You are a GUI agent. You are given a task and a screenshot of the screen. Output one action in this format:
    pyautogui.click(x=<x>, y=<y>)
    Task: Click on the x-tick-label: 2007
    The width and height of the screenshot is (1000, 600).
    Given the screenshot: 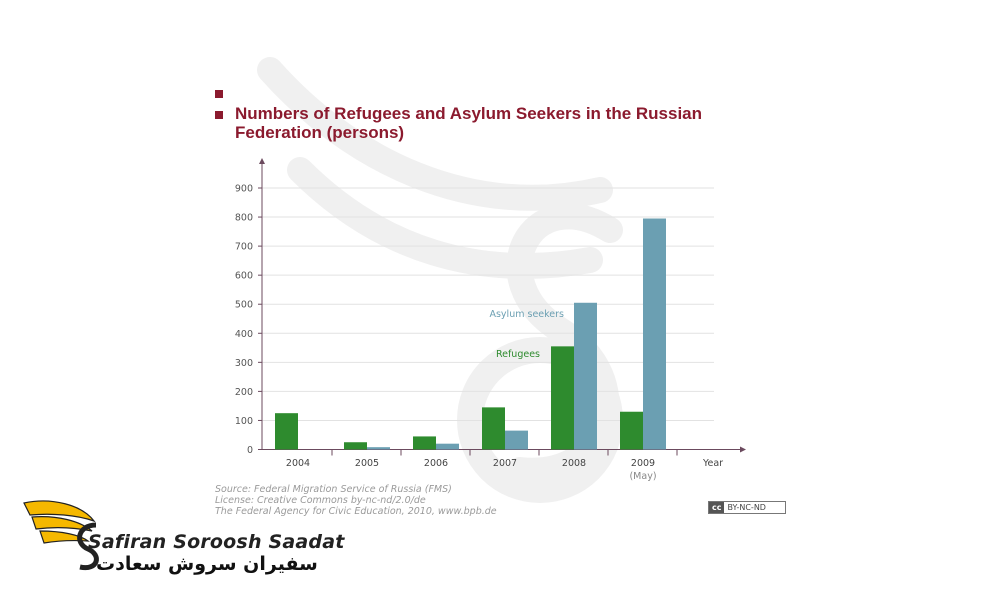 What is the action you would take?
    pyautogui.click(x=505, y=463)
    